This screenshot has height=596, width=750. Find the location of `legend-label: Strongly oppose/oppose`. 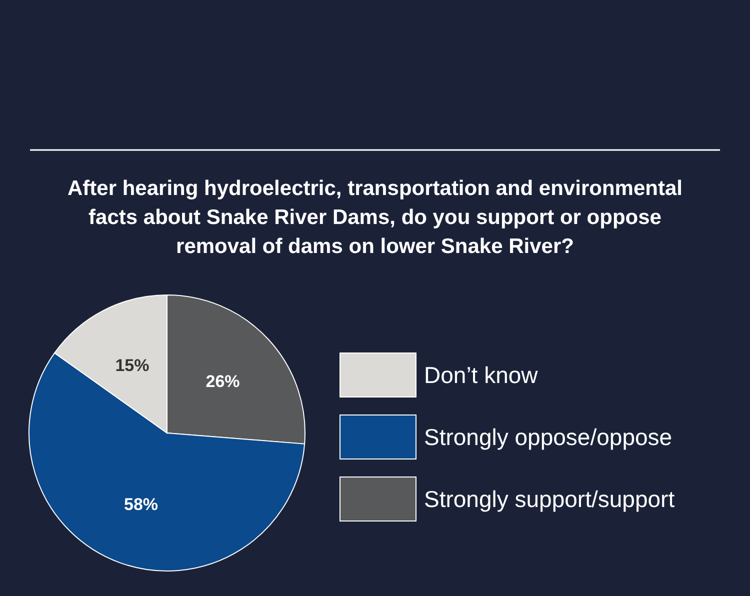

legend-label: Strongly oppose/oppose is located at coordinates (548, 437).